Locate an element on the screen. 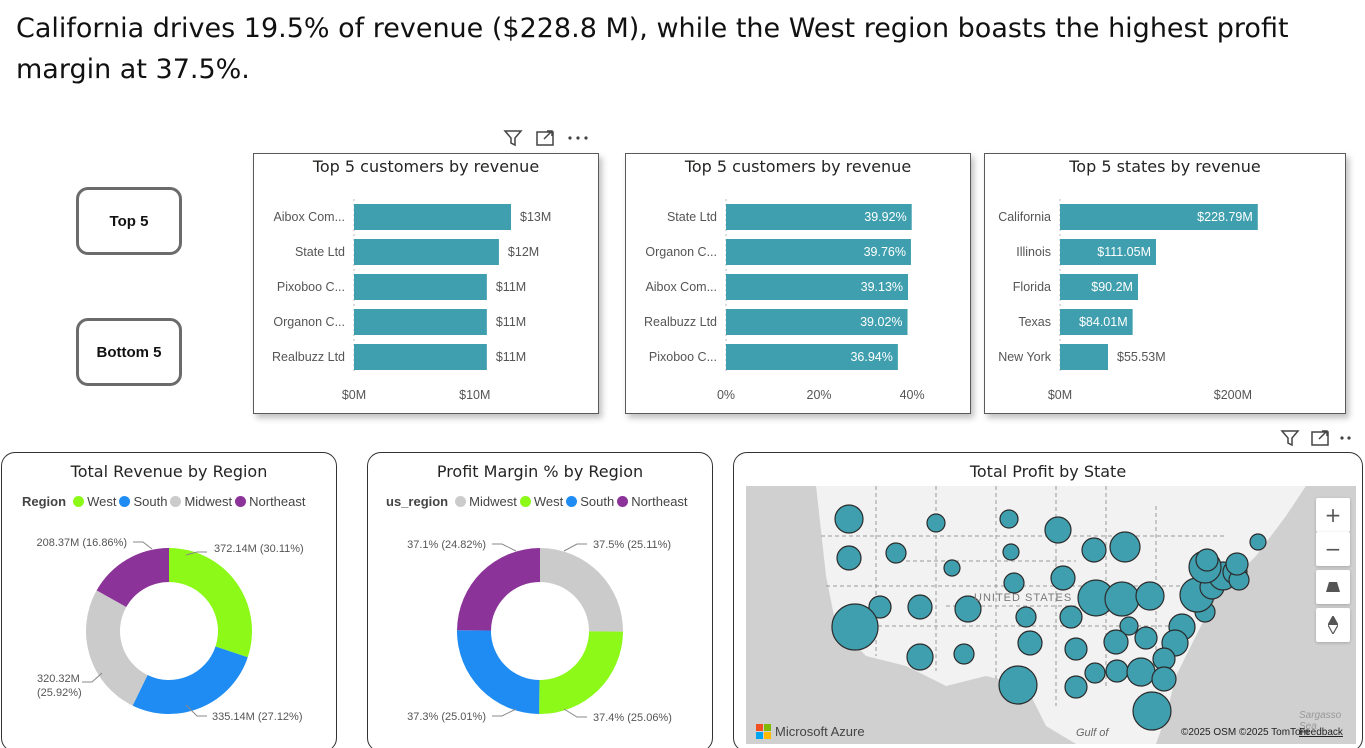 This screenshot has height=748, width=1365. focus-mode-icon is located at coordinates (545, 140).